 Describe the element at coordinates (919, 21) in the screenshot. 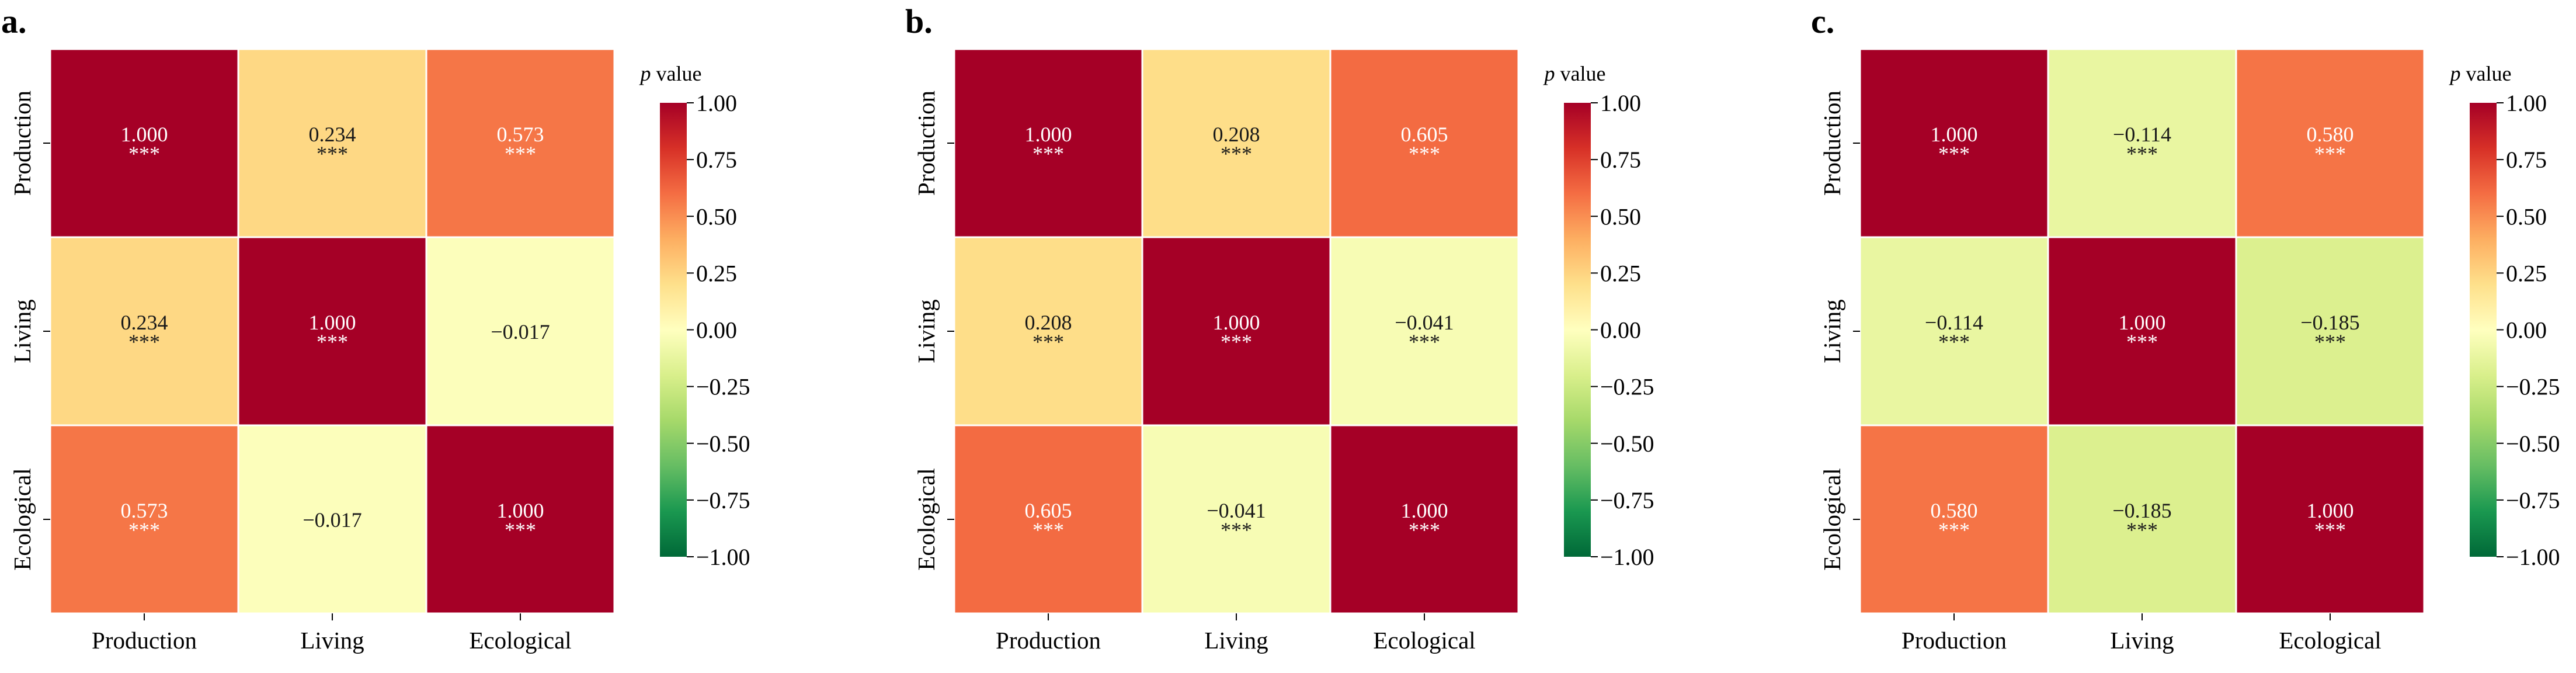

I see `panel-label: b.` at that location.